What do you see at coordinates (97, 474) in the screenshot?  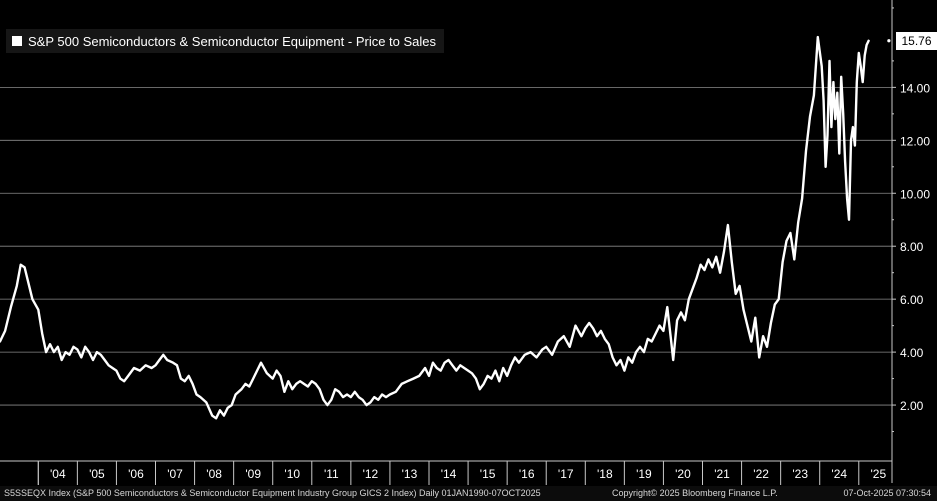 I see `x-tick-label: '05` at bounding box center [97, 474].